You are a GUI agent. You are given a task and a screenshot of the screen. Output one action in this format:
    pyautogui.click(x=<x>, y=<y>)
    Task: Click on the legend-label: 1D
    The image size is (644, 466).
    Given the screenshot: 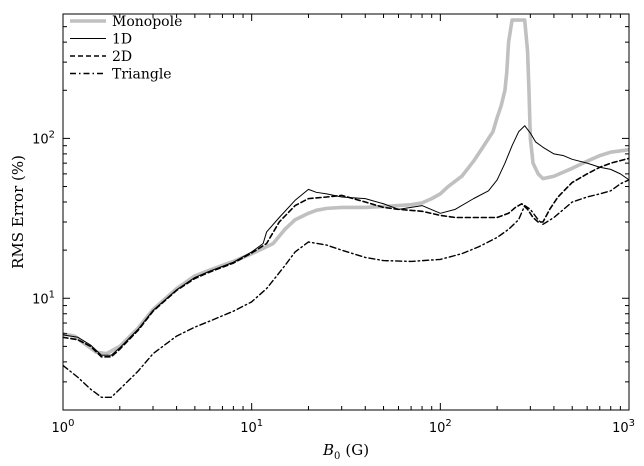 What is the action you would take?
    pyautogui.click(x=122, y=40)
    